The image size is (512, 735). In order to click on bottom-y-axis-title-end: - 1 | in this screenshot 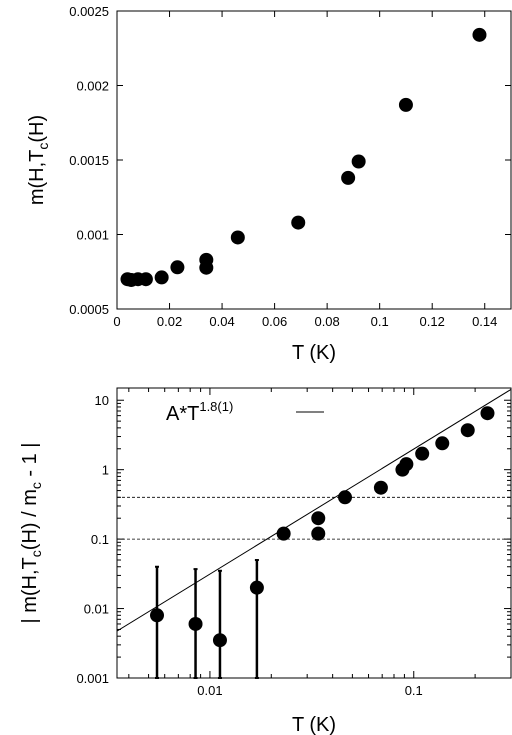, I will do `click(30, 462)`.